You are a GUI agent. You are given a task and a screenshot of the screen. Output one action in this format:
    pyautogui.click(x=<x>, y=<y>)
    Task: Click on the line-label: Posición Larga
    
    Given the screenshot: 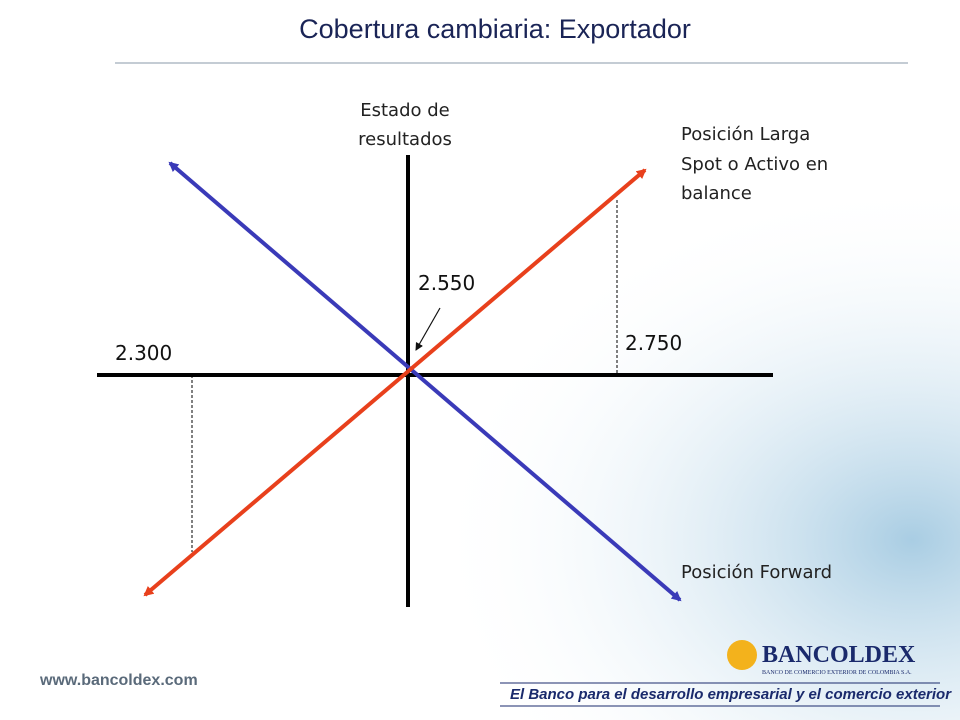 What is the action you would take?
    pyautogui.click(x=745, y=134)
    